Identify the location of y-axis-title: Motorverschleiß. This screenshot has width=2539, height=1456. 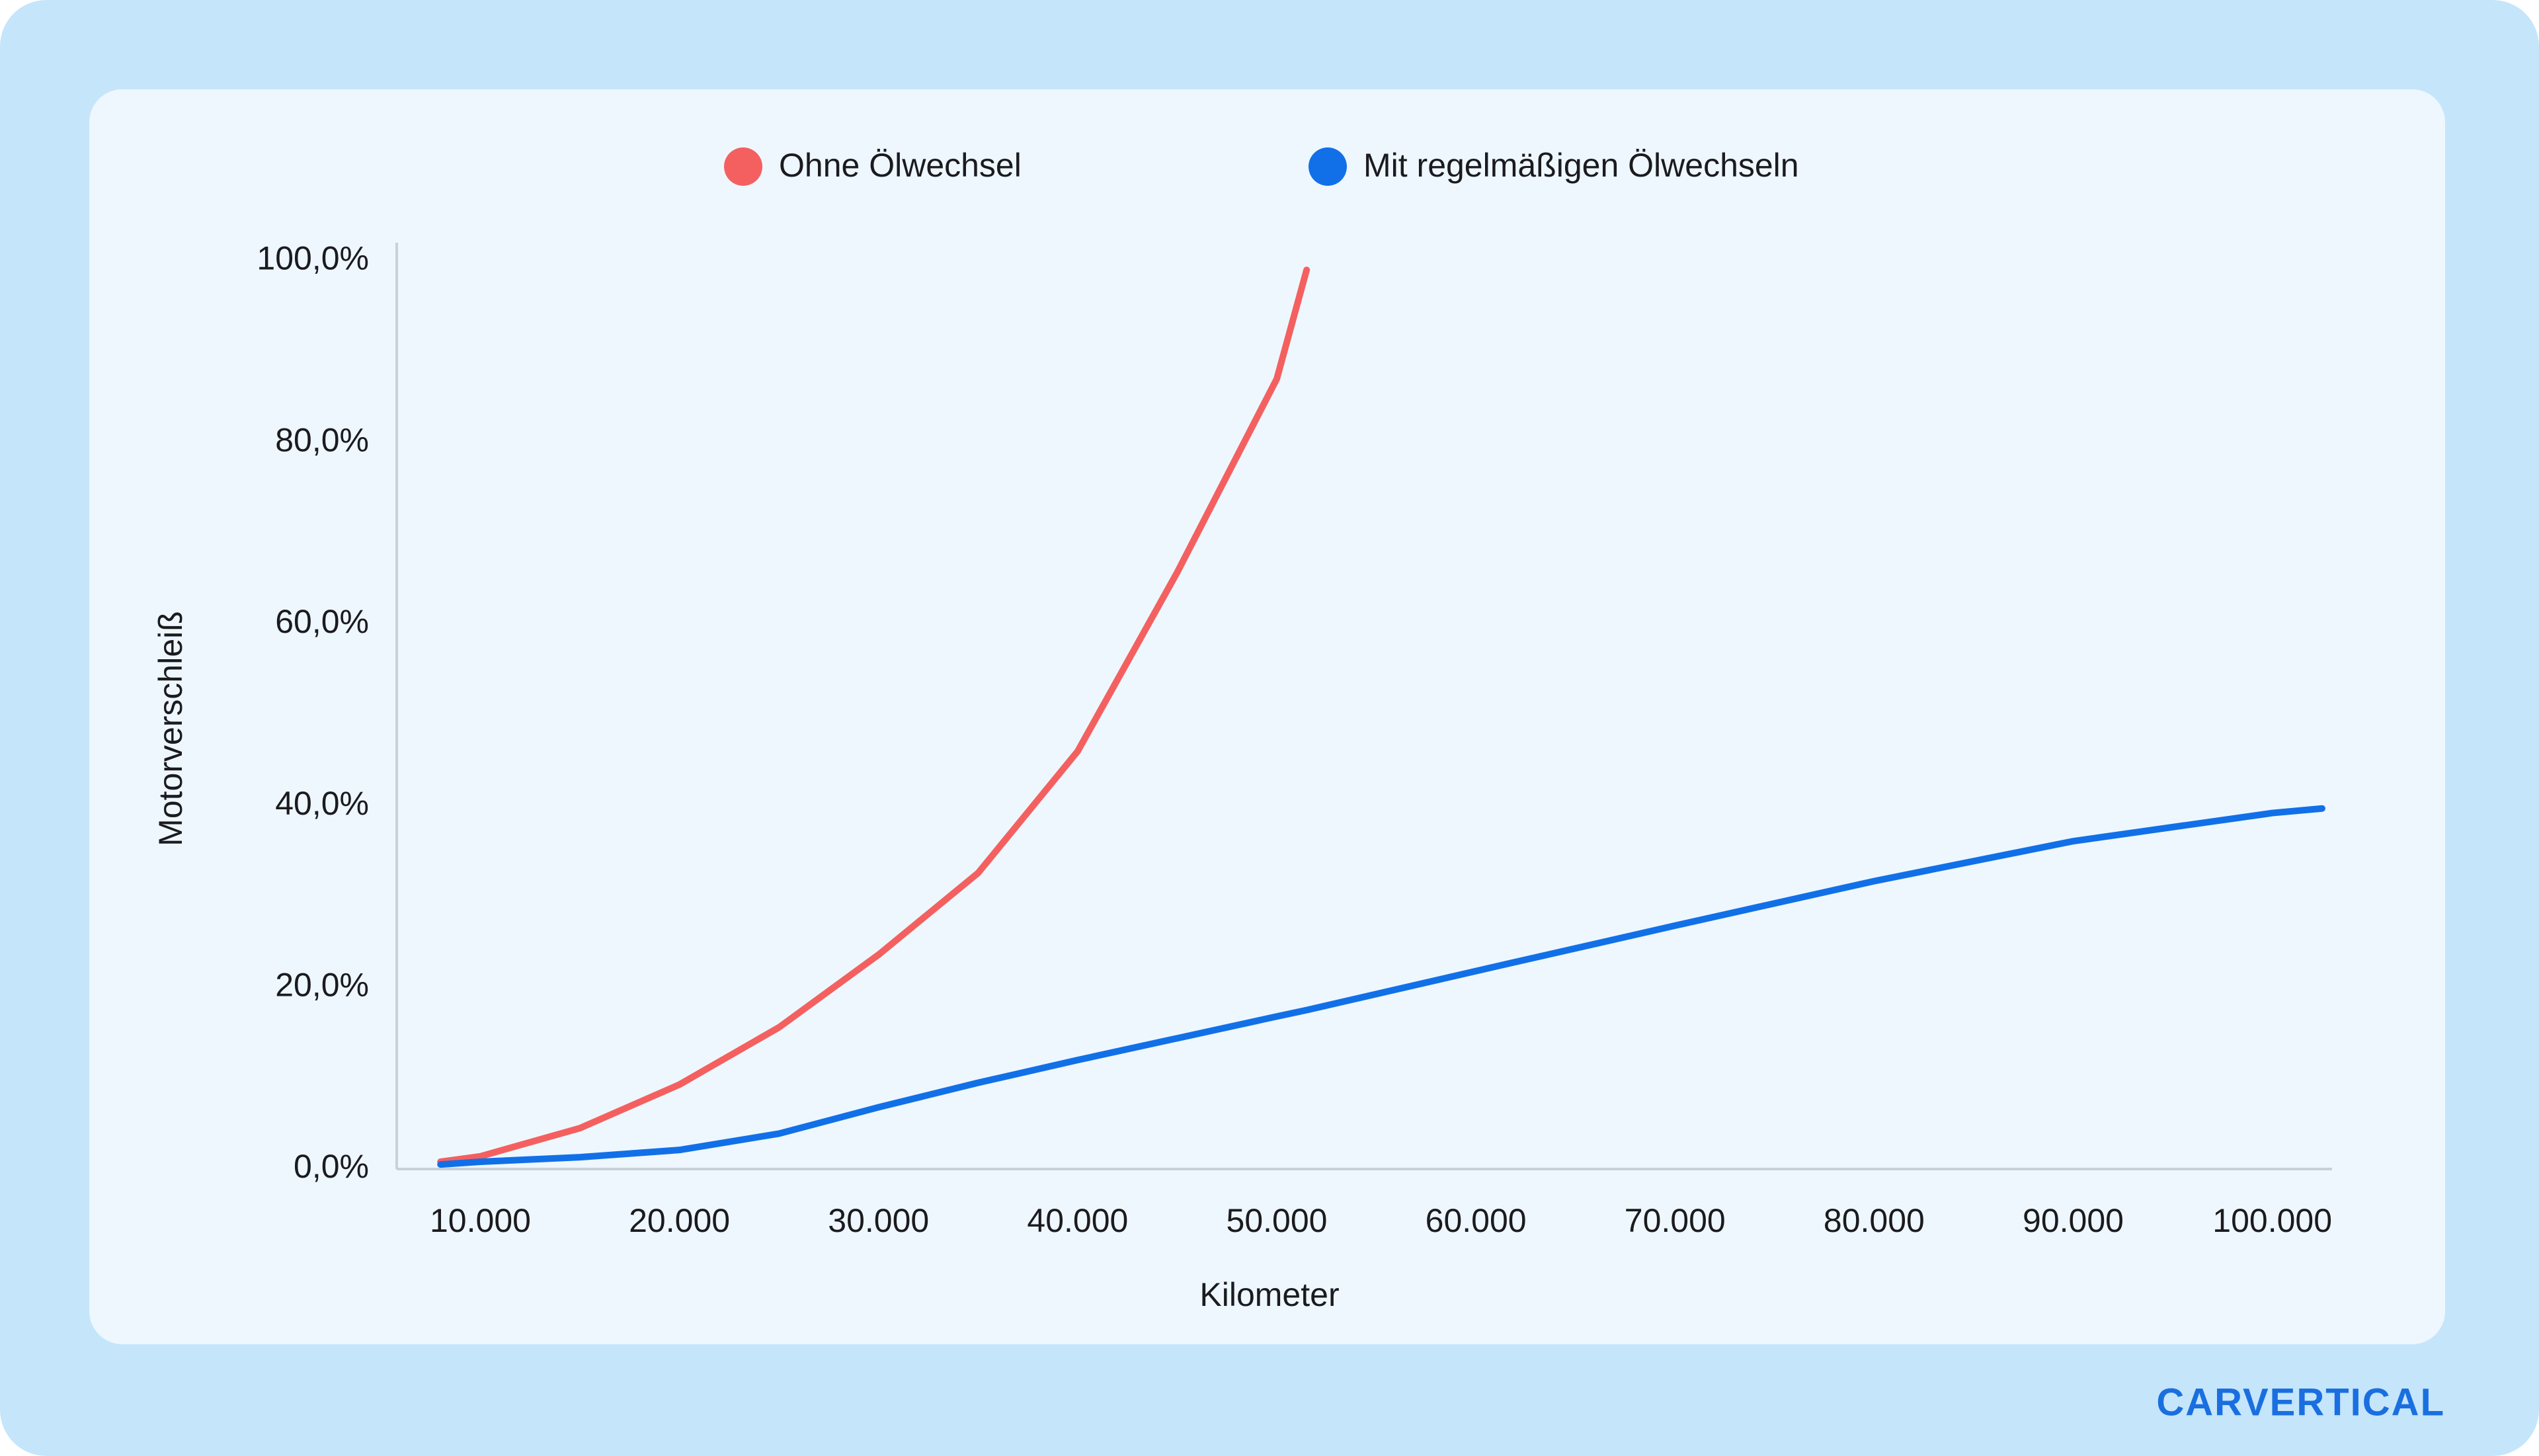
(171, 728).